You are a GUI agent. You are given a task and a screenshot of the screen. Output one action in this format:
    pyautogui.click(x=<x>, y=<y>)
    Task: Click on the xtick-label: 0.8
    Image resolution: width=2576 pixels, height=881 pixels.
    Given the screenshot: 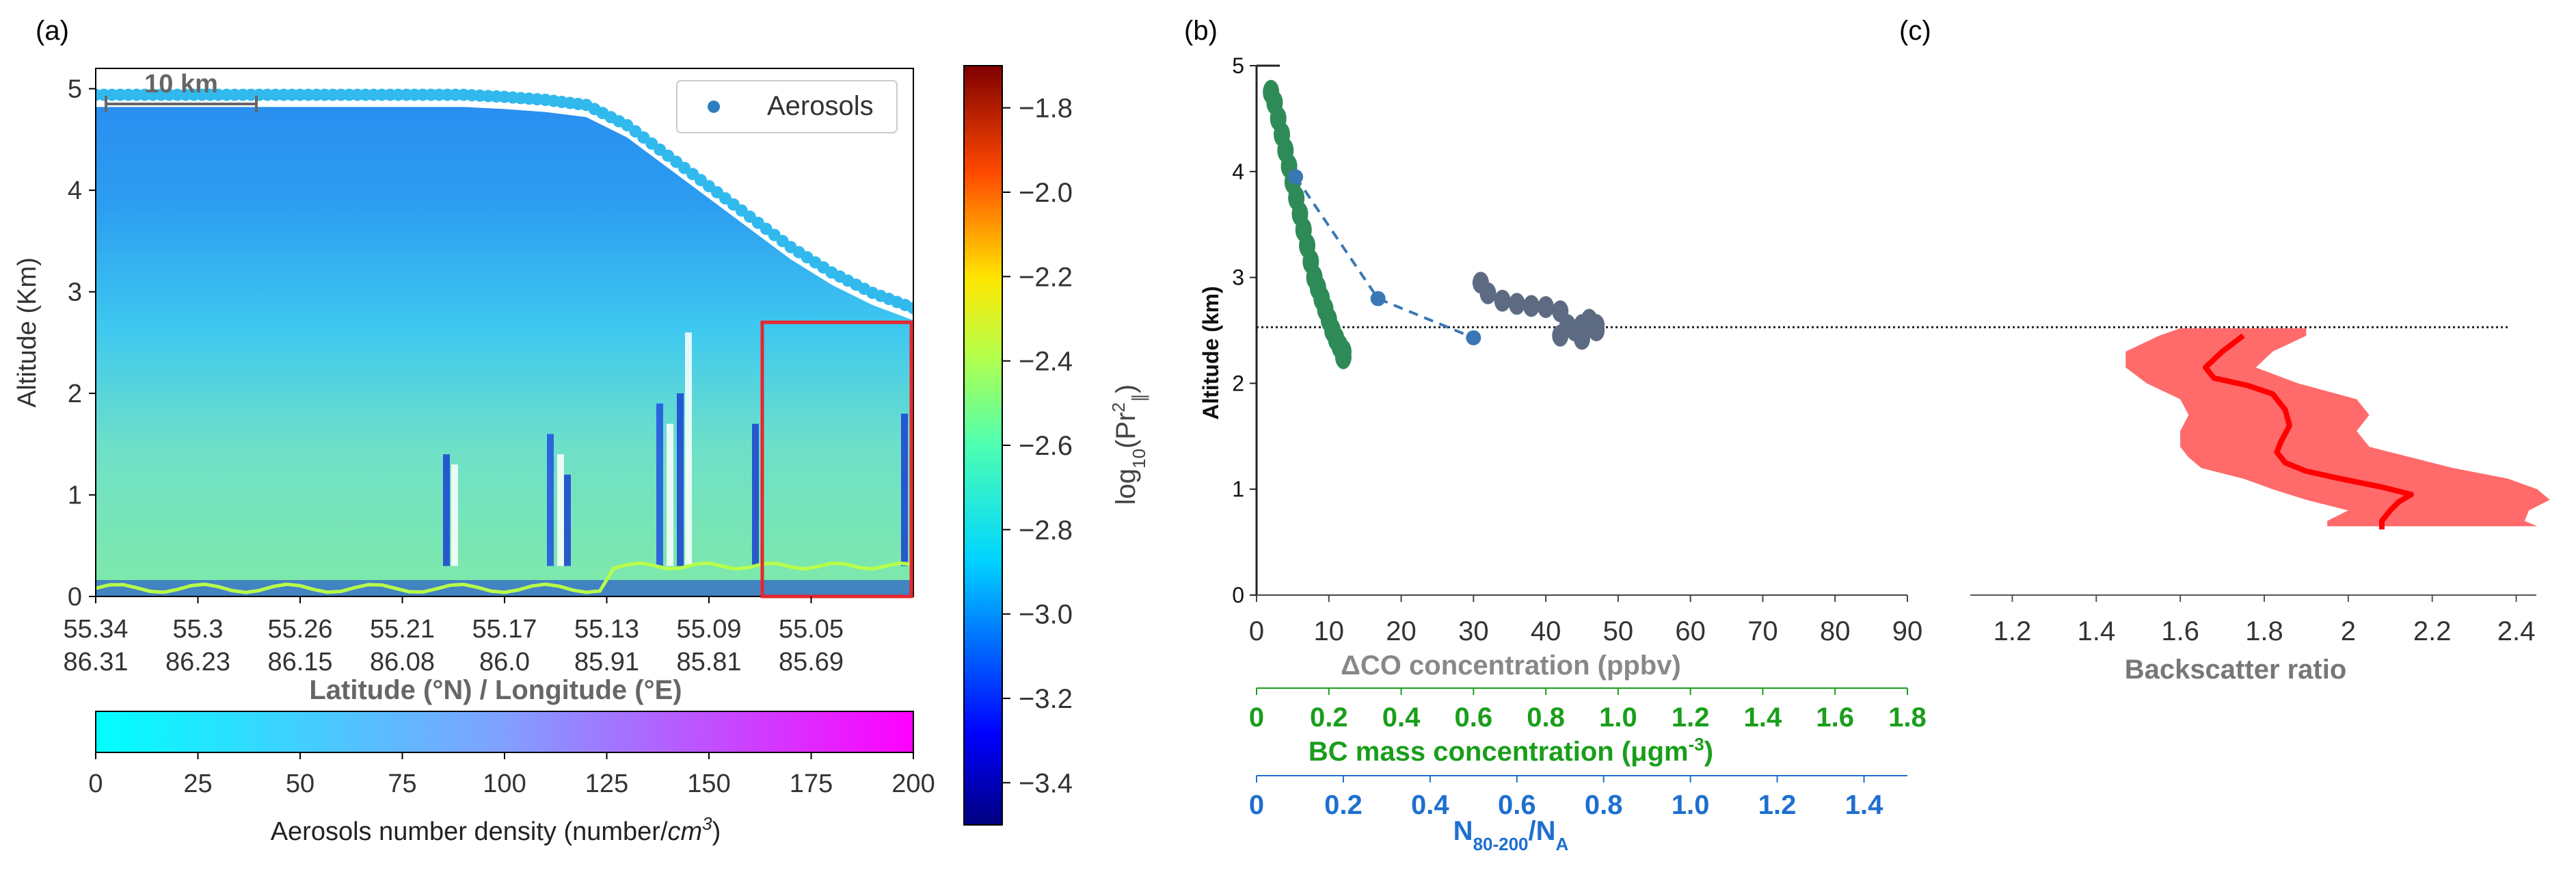 What is the action you would take?
    pyautogui.click(x=1546, y=717)
    